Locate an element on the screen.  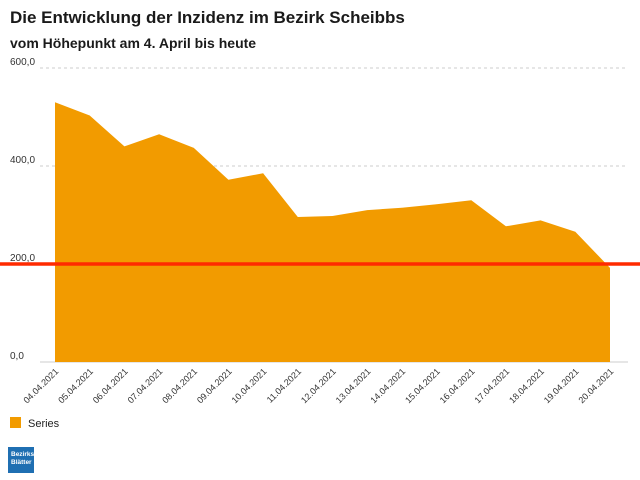
x-tick-label: 04.04.2021 is located at coordinates (40, 385).